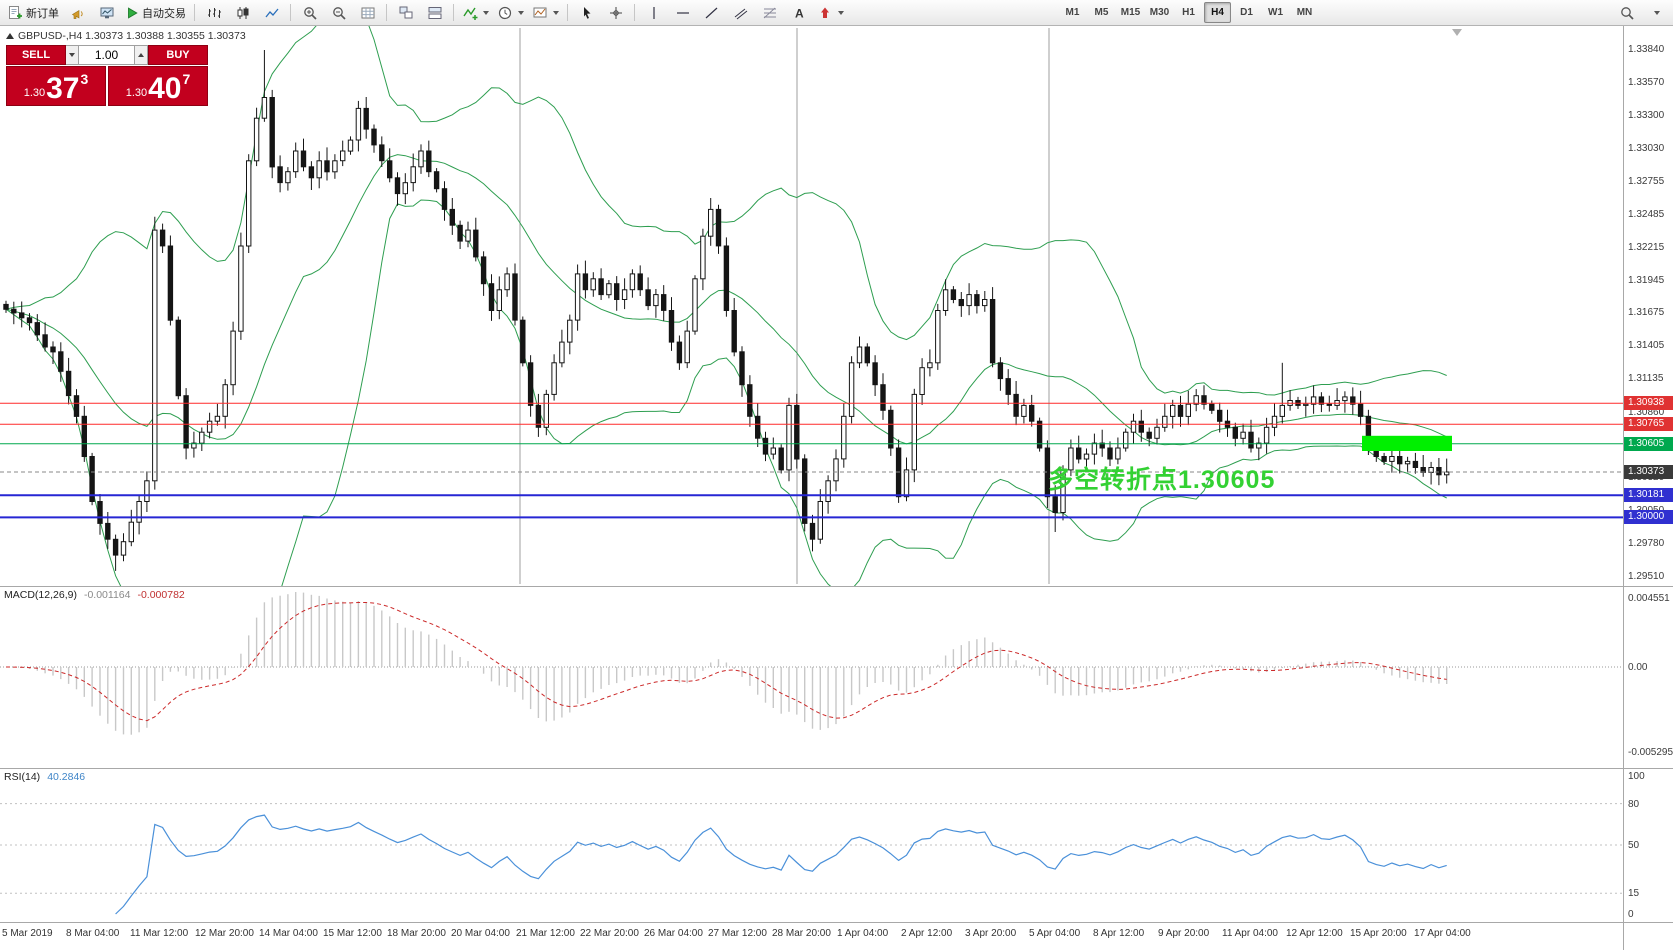 The height and width of the screenshot is (950, 1673). Describe the element at coordinates (15, 12) in the screenshot. I see `new-order-icon` at that location.